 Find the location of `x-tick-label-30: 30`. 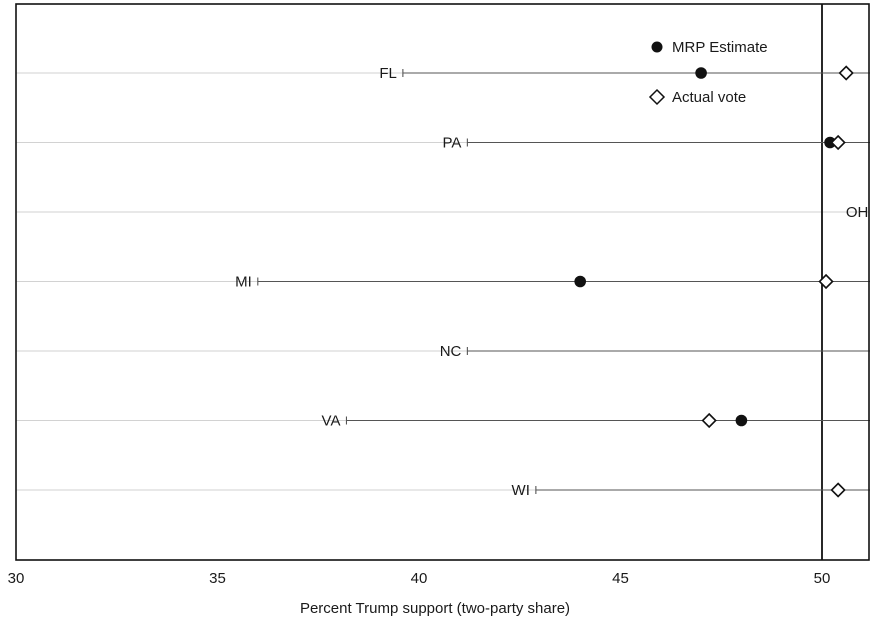

x-tick-label-30: 30 is located at coordinates (16, 578).